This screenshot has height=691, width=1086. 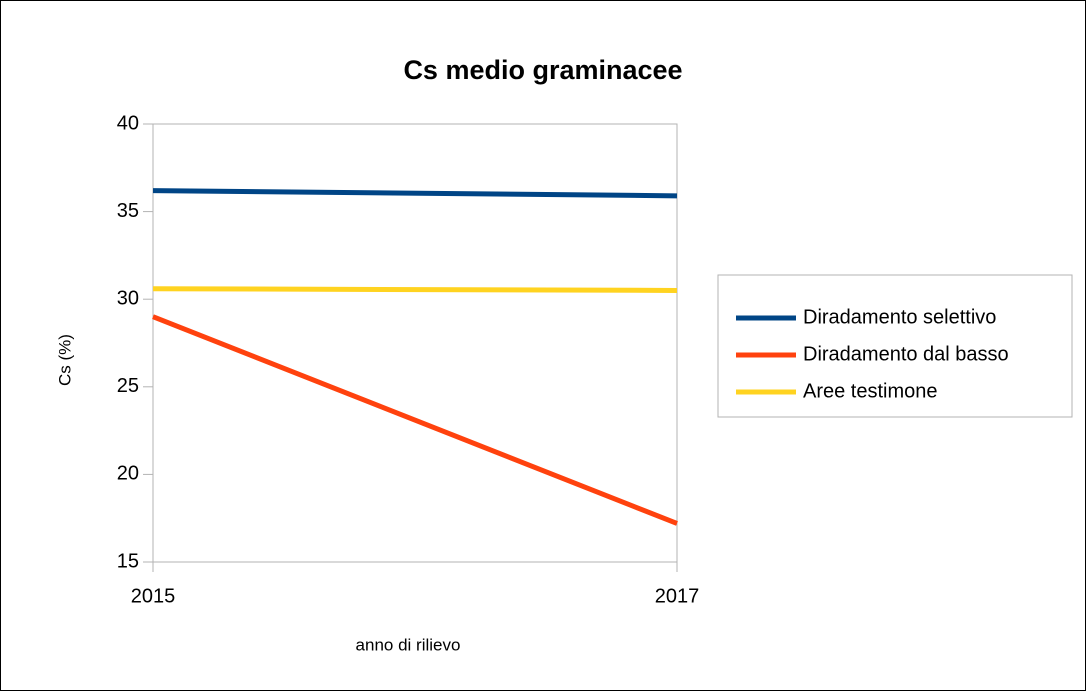 What do you see at coordinates (128, 386) in the screenshot?
I see `y-tick-label: 25` at bounding box center [128, 386].